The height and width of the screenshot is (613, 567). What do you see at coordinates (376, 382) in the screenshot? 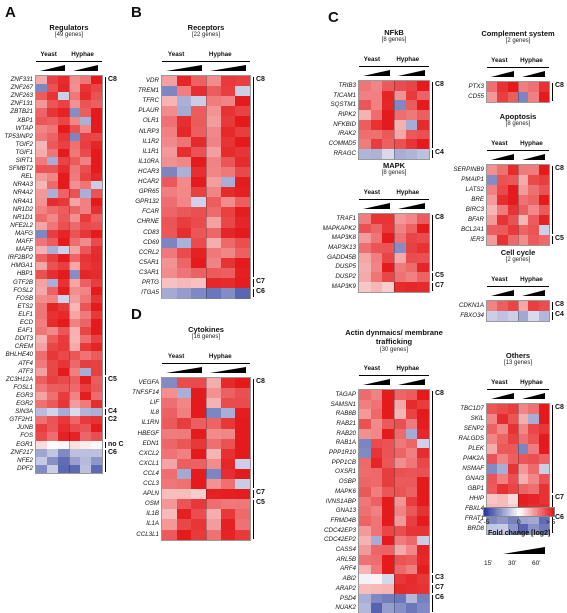
I see `time-wedge` at bounding box center [376, 382].